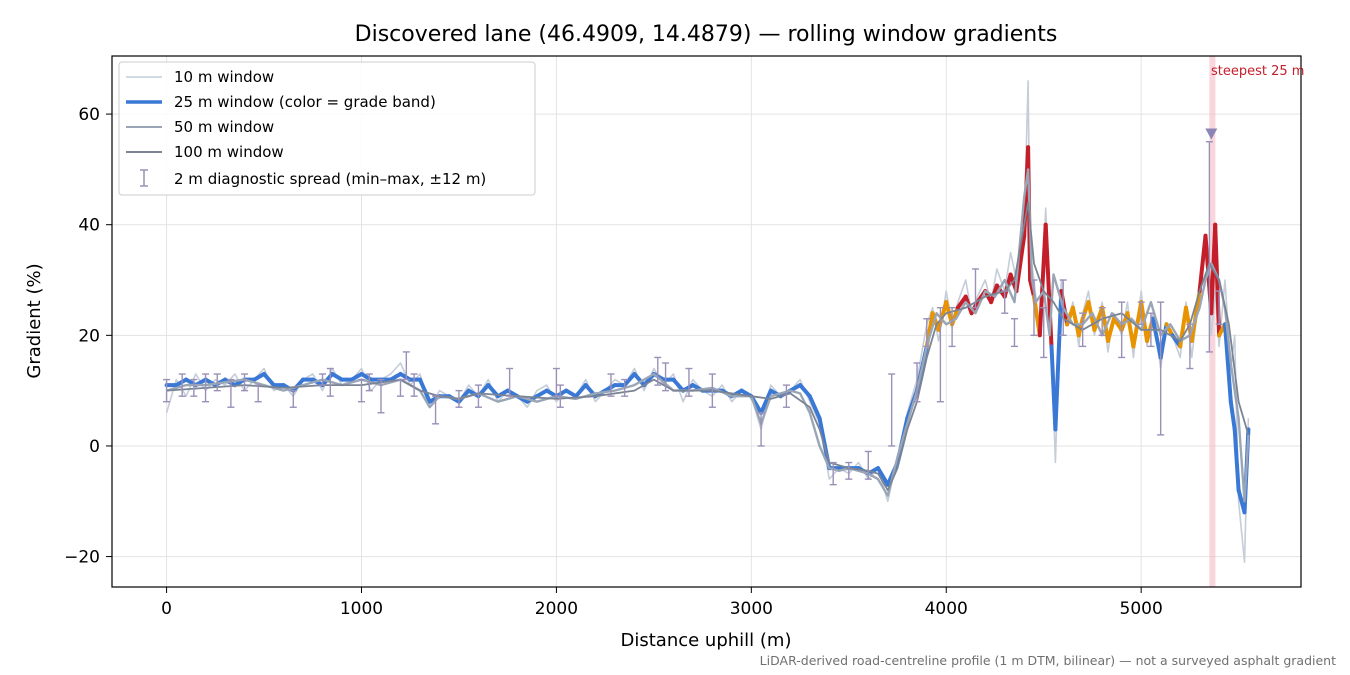 This screenshot has height=675, width=1350. I want to click on legend-label-50m: 50 m window, so click(224, 127).